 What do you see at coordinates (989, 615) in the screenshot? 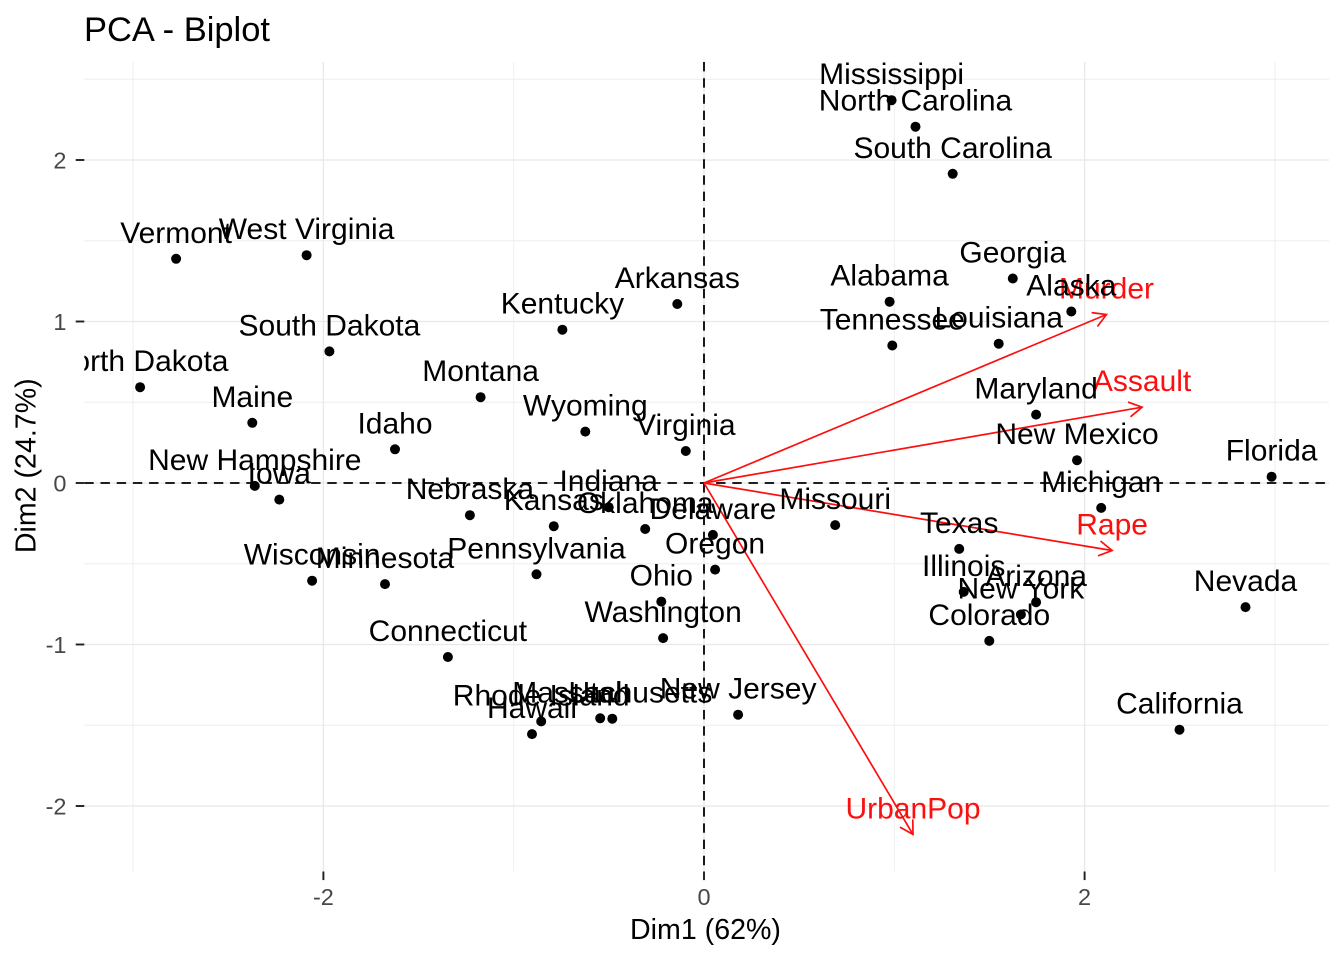
I see `svg-text: Colorado` at bounding box center [989, 615].